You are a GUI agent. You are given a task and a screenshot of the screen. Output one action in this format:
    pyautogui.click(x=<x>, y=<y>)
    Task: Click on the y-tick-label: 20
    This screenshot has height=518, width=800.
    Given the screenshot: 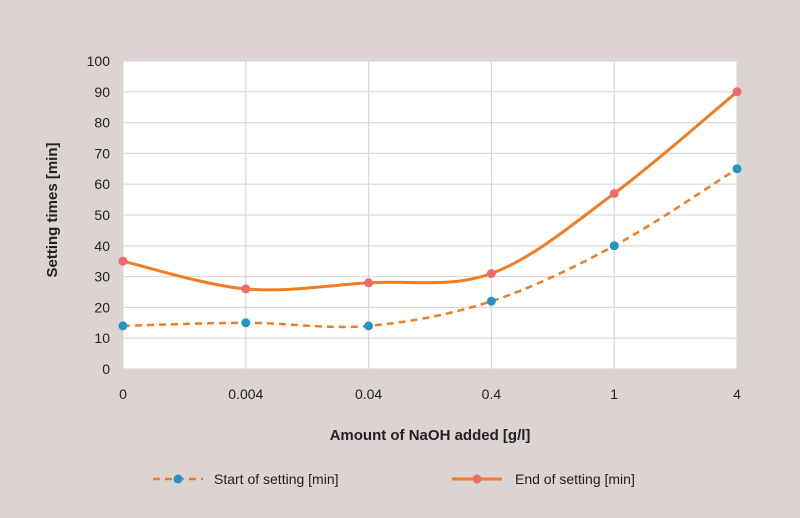 What is the action you would take?
    pyautogui.click(x=102, y=307)
    